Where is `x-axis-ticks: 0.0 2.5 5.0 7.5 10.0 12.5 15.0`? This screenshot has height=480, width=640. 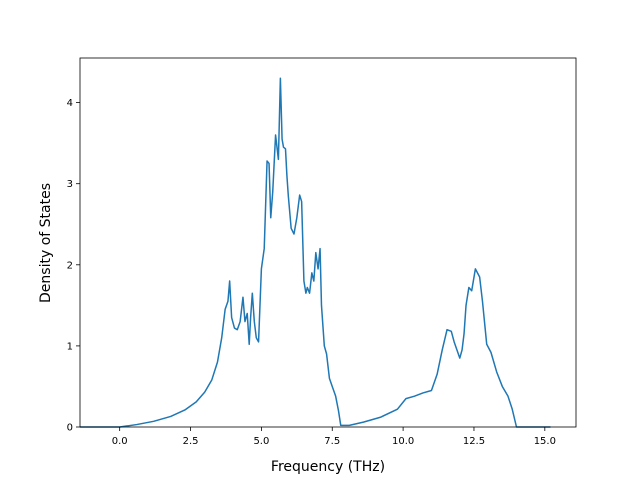 x-axis-ticks: 0.0 2.5 5.0 7.5 10.0 12.5 15.0 is located at coordinates (334, 437).